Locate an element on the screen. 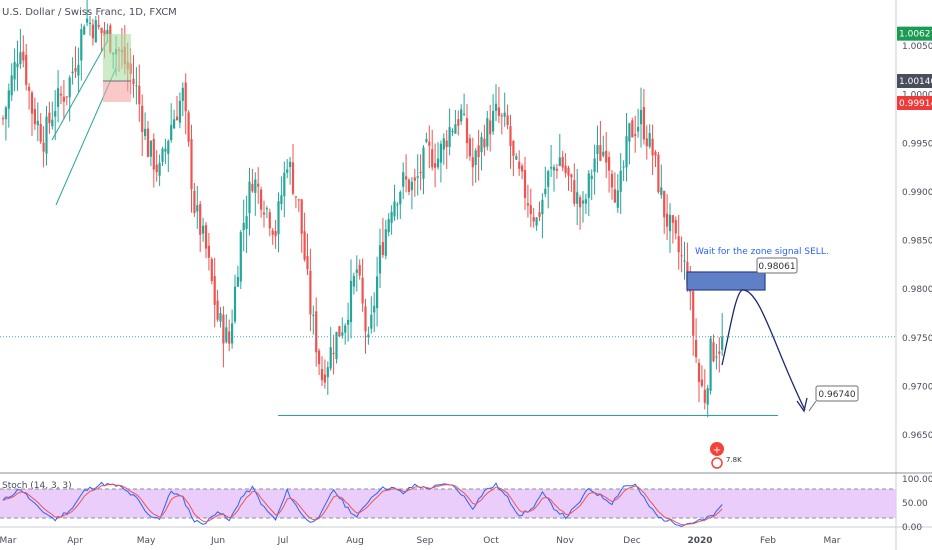 This screenshot has width=932, height=550. price-badge-label: 0.99914 is located at coordinates (915, 104).